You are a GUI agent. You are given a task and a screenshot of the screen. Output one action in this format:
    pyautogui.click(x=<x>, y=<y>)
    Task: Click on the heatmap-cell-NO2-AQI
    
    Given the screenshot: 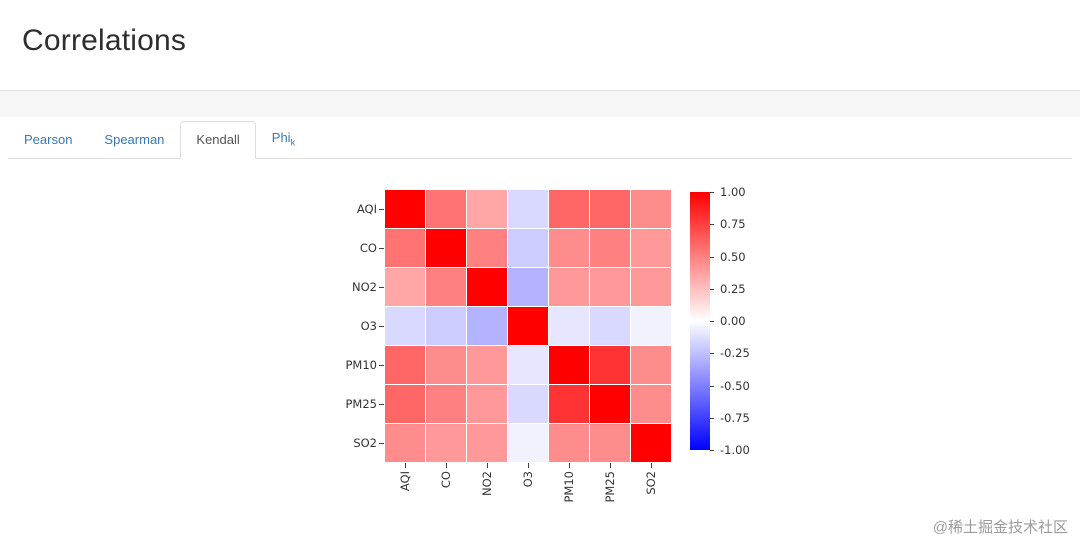 What is the action you would take?
    pyautogui.click(x=405, y=287)
    